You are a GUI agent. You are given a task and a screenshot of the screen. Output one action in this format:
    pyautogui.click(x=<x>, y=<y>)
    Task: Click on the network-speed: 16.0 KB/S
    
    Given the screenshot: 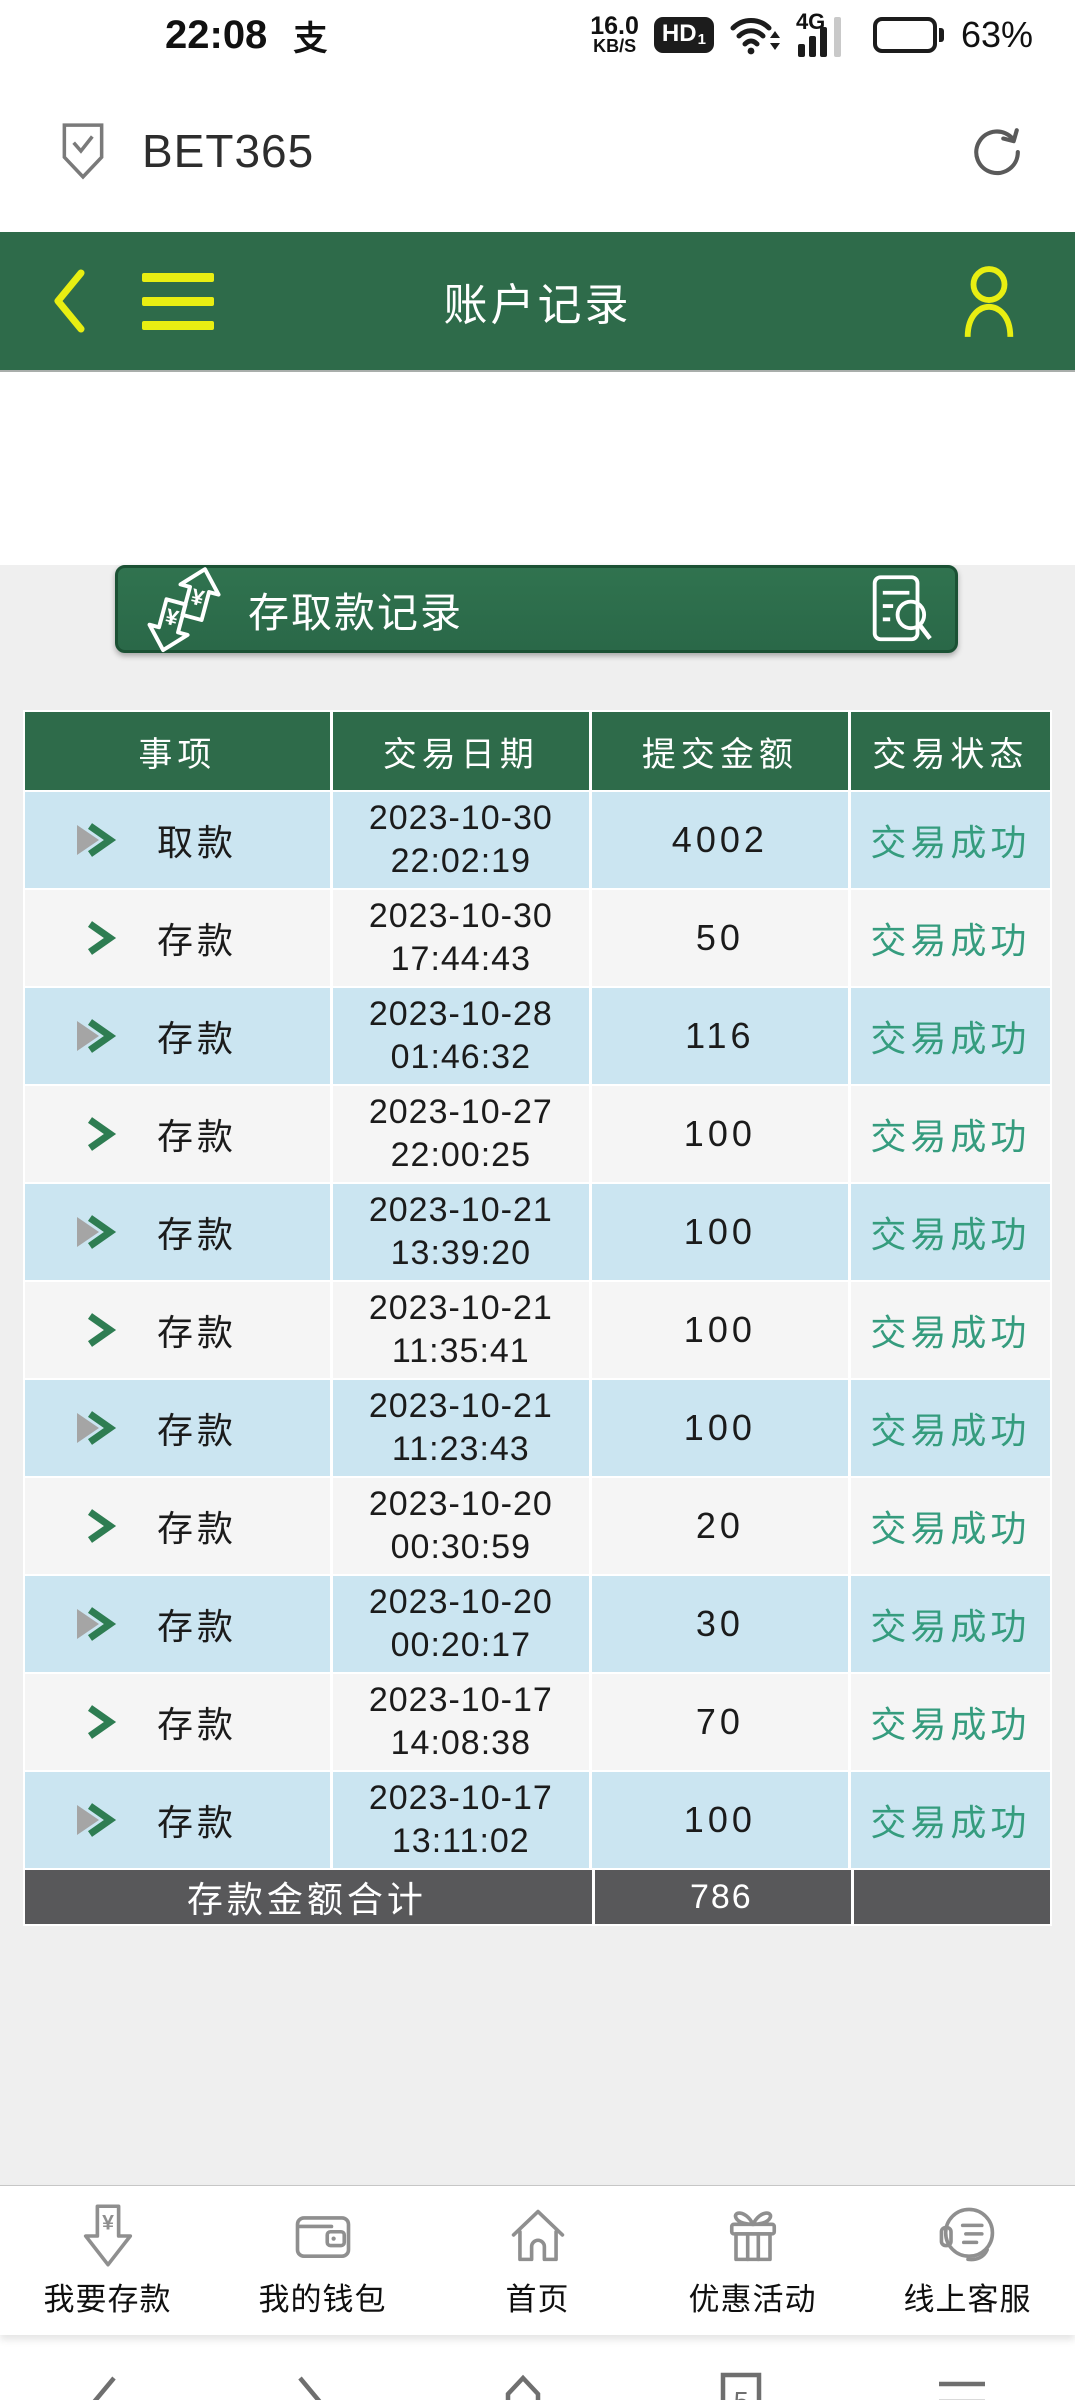 What is the action you would take?
    pyautogui.click(x=614, y=34)
    